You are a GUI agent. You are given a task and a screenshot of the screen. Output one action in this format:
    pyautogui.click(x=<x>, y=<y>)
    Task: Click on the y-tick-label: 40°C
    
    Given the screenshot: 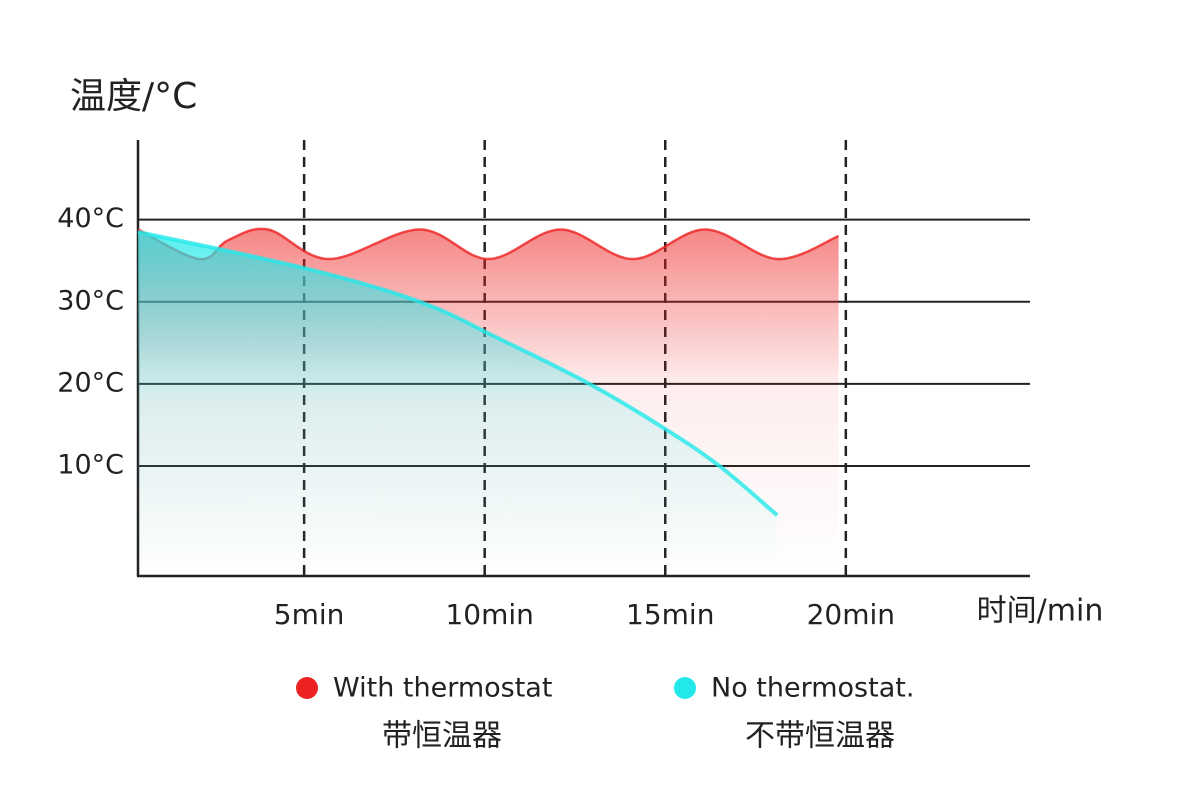 What is the action you would take?
    pyautogui.click(x=90, y=218)
    